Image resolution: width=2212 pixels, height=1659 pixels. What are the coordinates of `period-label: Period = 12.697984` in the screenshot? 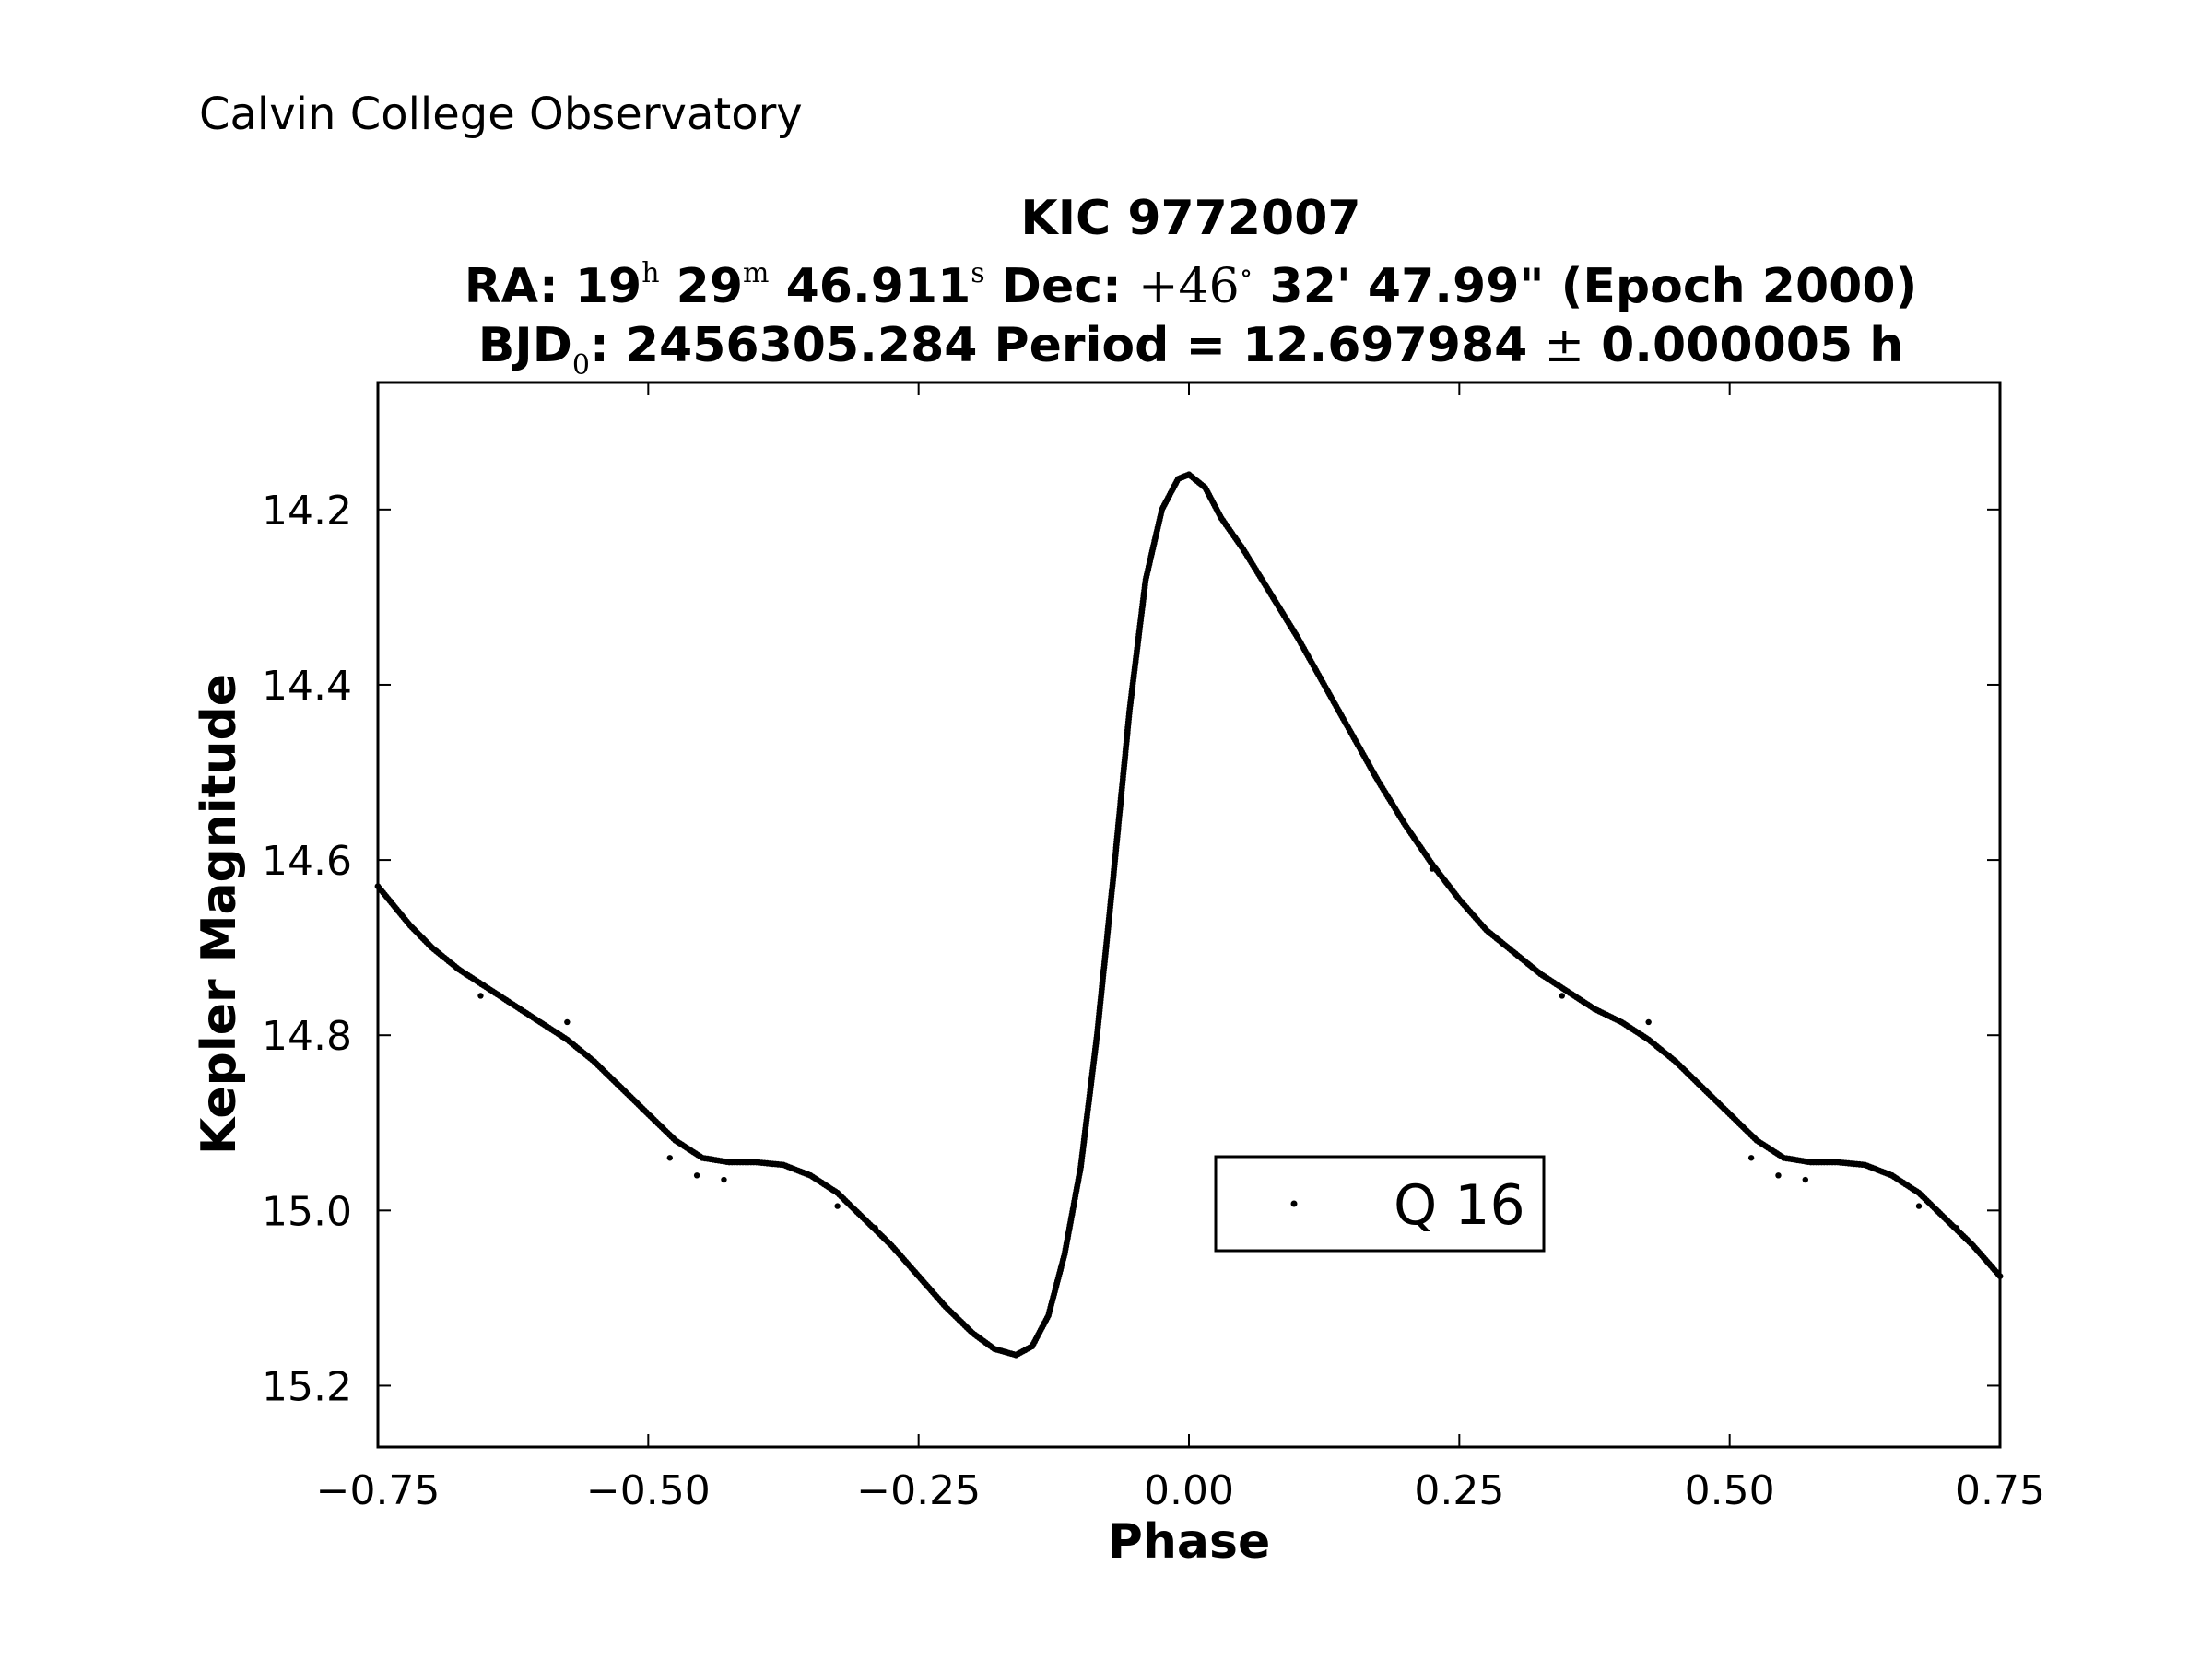 It's located at (1261, 345).